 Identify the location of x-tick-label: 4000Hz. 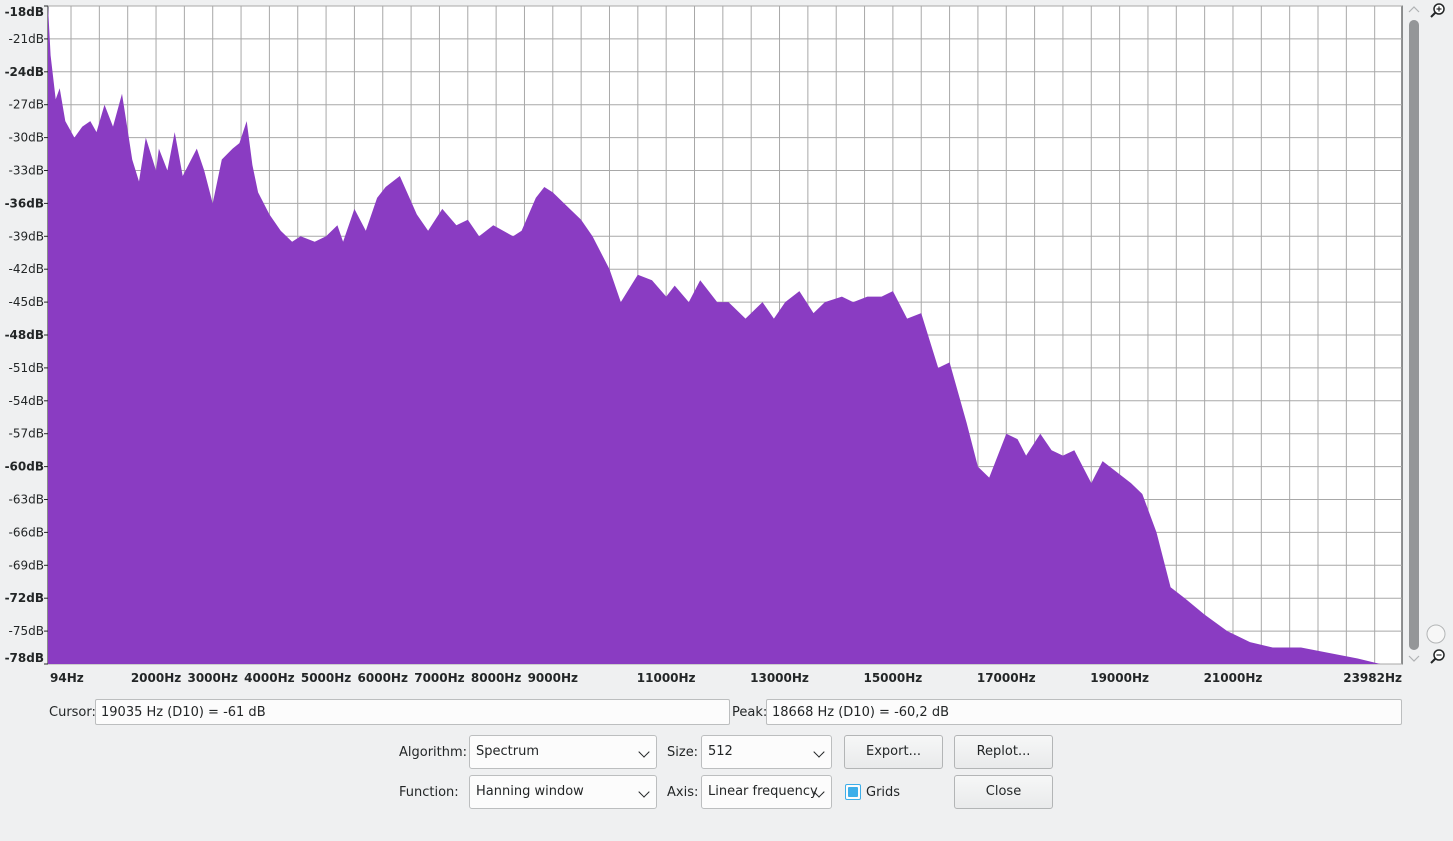
(269, 678).